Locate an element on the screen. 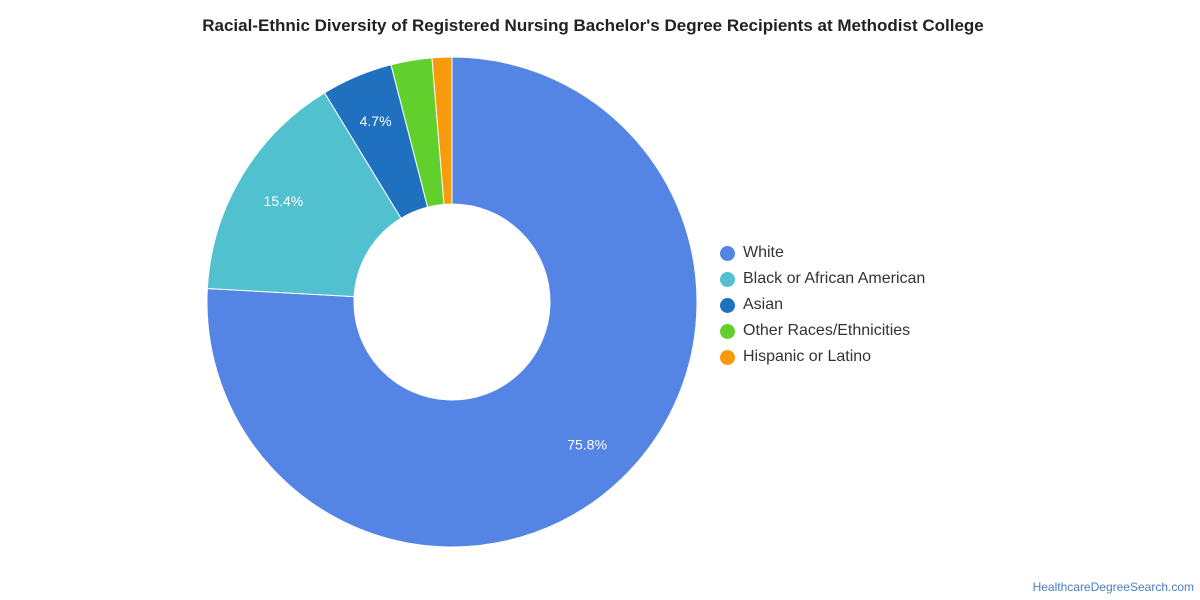 The image size is (1200, 600). slice-hispanic-or-latino is located at coordinates (442, 130).